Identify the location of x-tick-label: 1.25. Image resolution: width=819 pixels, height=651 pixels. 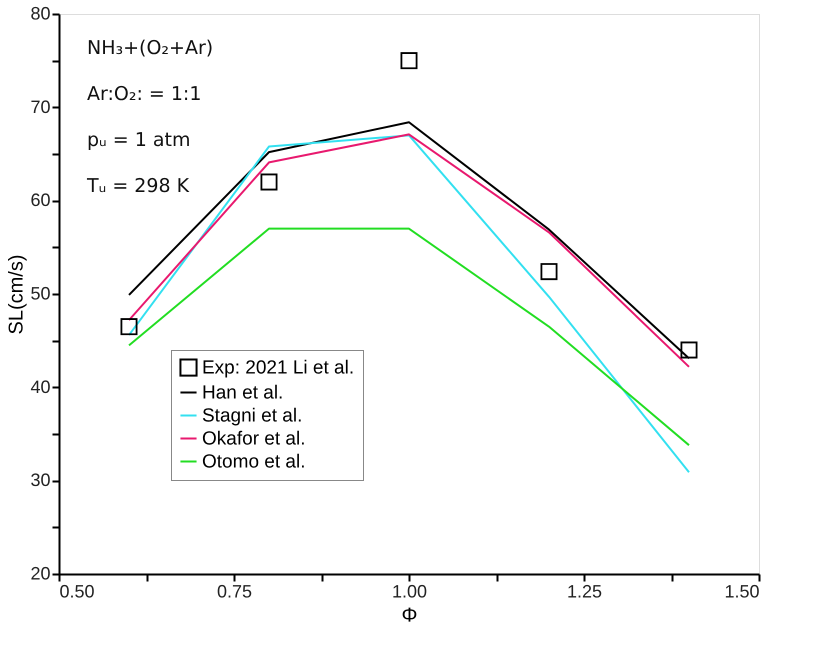
(584, 592).